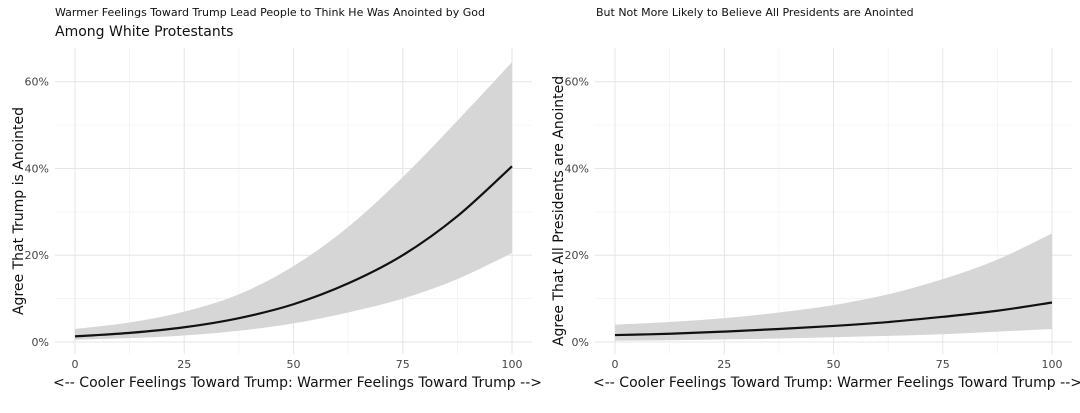 The width and height of the screenshot is (1080, 413). What do you see at coordinates (577, 255) in the screenshot?
I see `right-y-tick-label: 20%` at bounding box center [577, 255].